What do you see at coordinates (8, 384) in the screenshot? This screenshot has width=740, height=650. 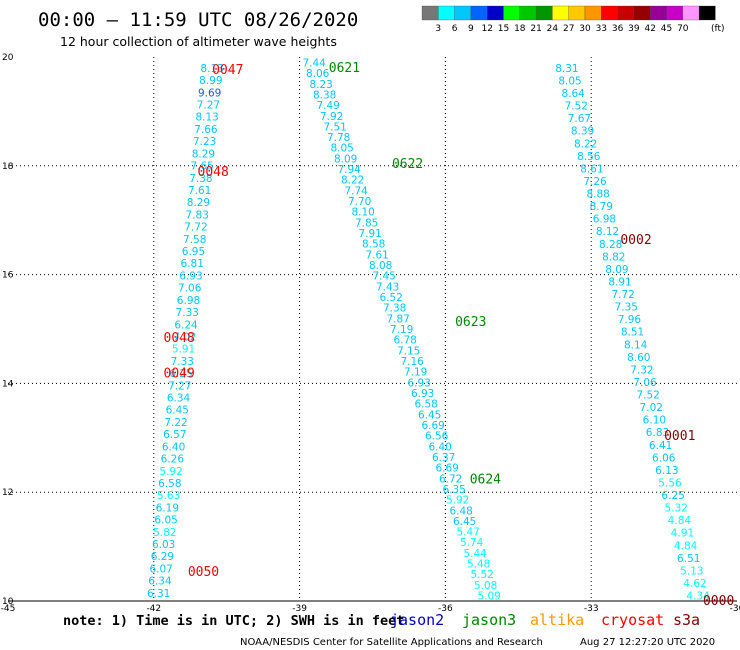 I see `y-tick-label: 14` at bounding box center [8, 384].